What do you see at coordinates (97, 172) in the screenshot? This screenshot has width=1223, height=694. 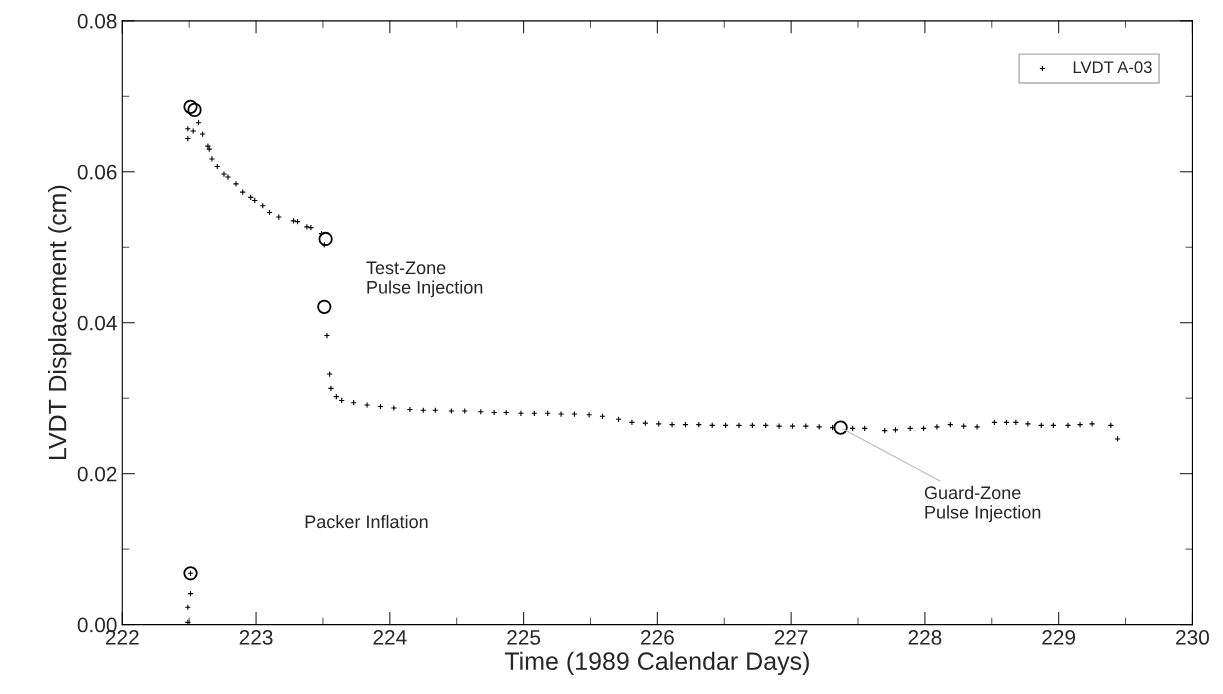 I see `y-tick-label: 0.06` at bounding box center [97, 172].